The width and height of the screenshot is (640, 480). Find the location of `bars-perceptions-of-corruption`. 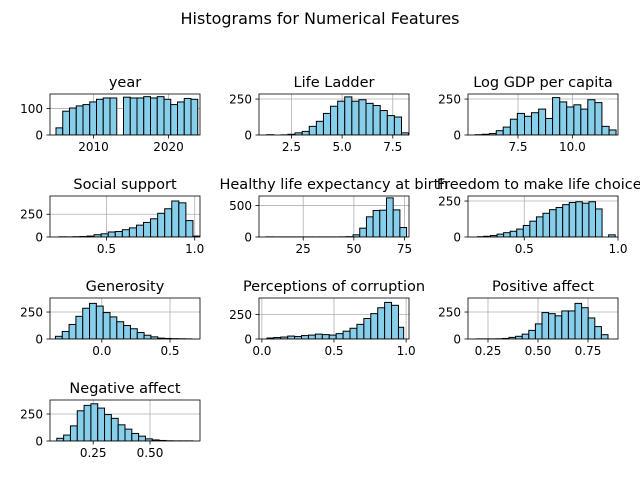

bars-perceptions-of-corruption is located at coordinates (335, 320).